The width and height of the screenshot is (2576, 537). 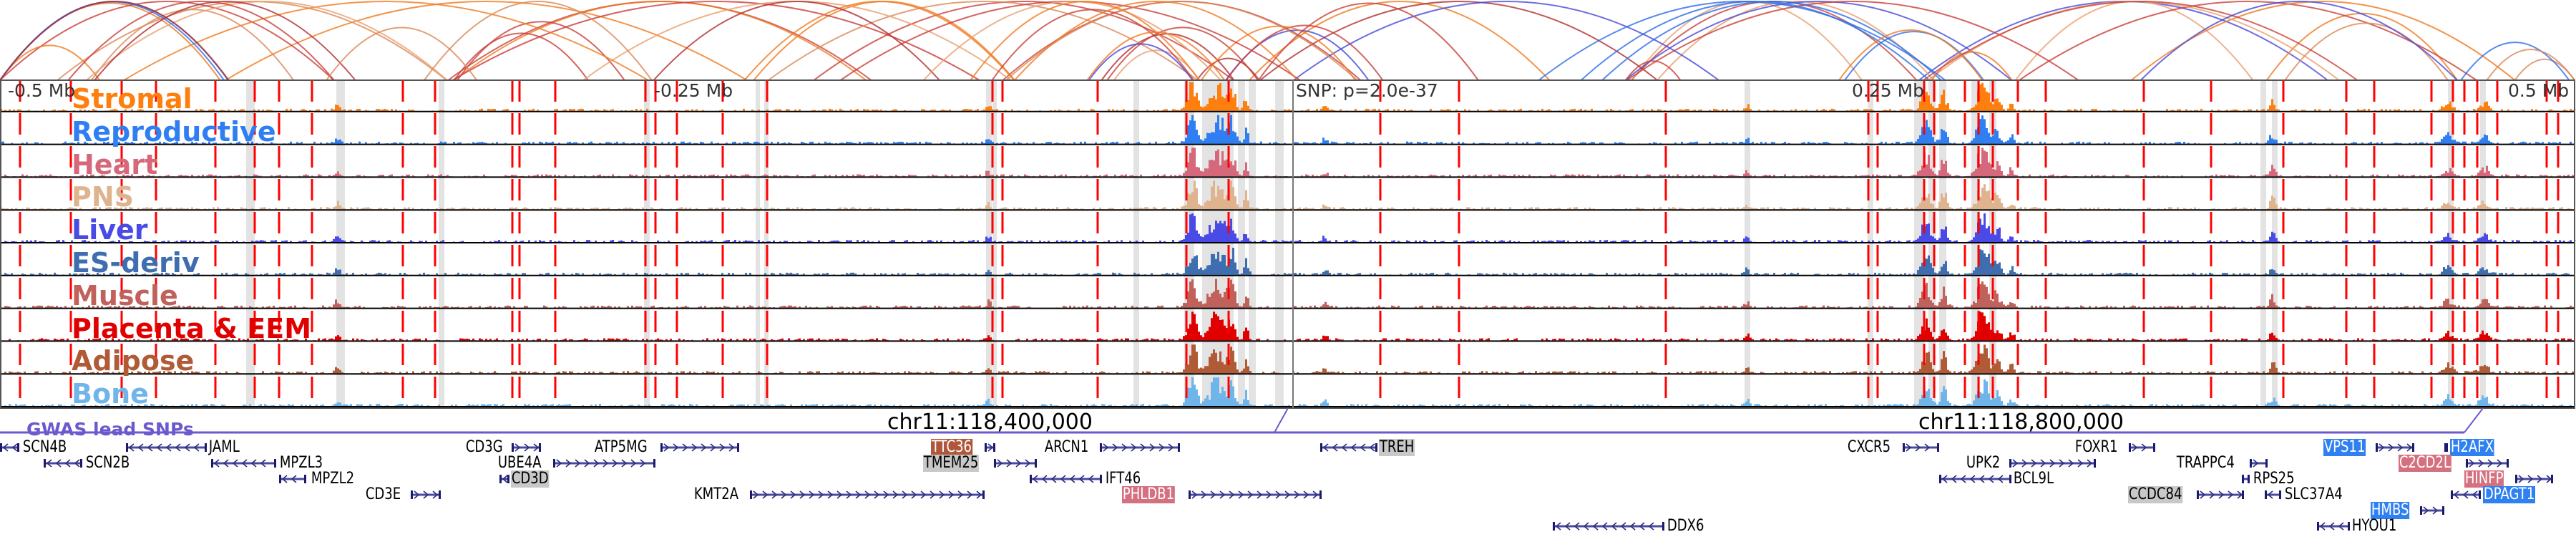 What do you see at coordinates (2033, 479) in the screenshot?
I see `gene-label-bcl9l: BCL9L` at bounding box center [2033, 479].